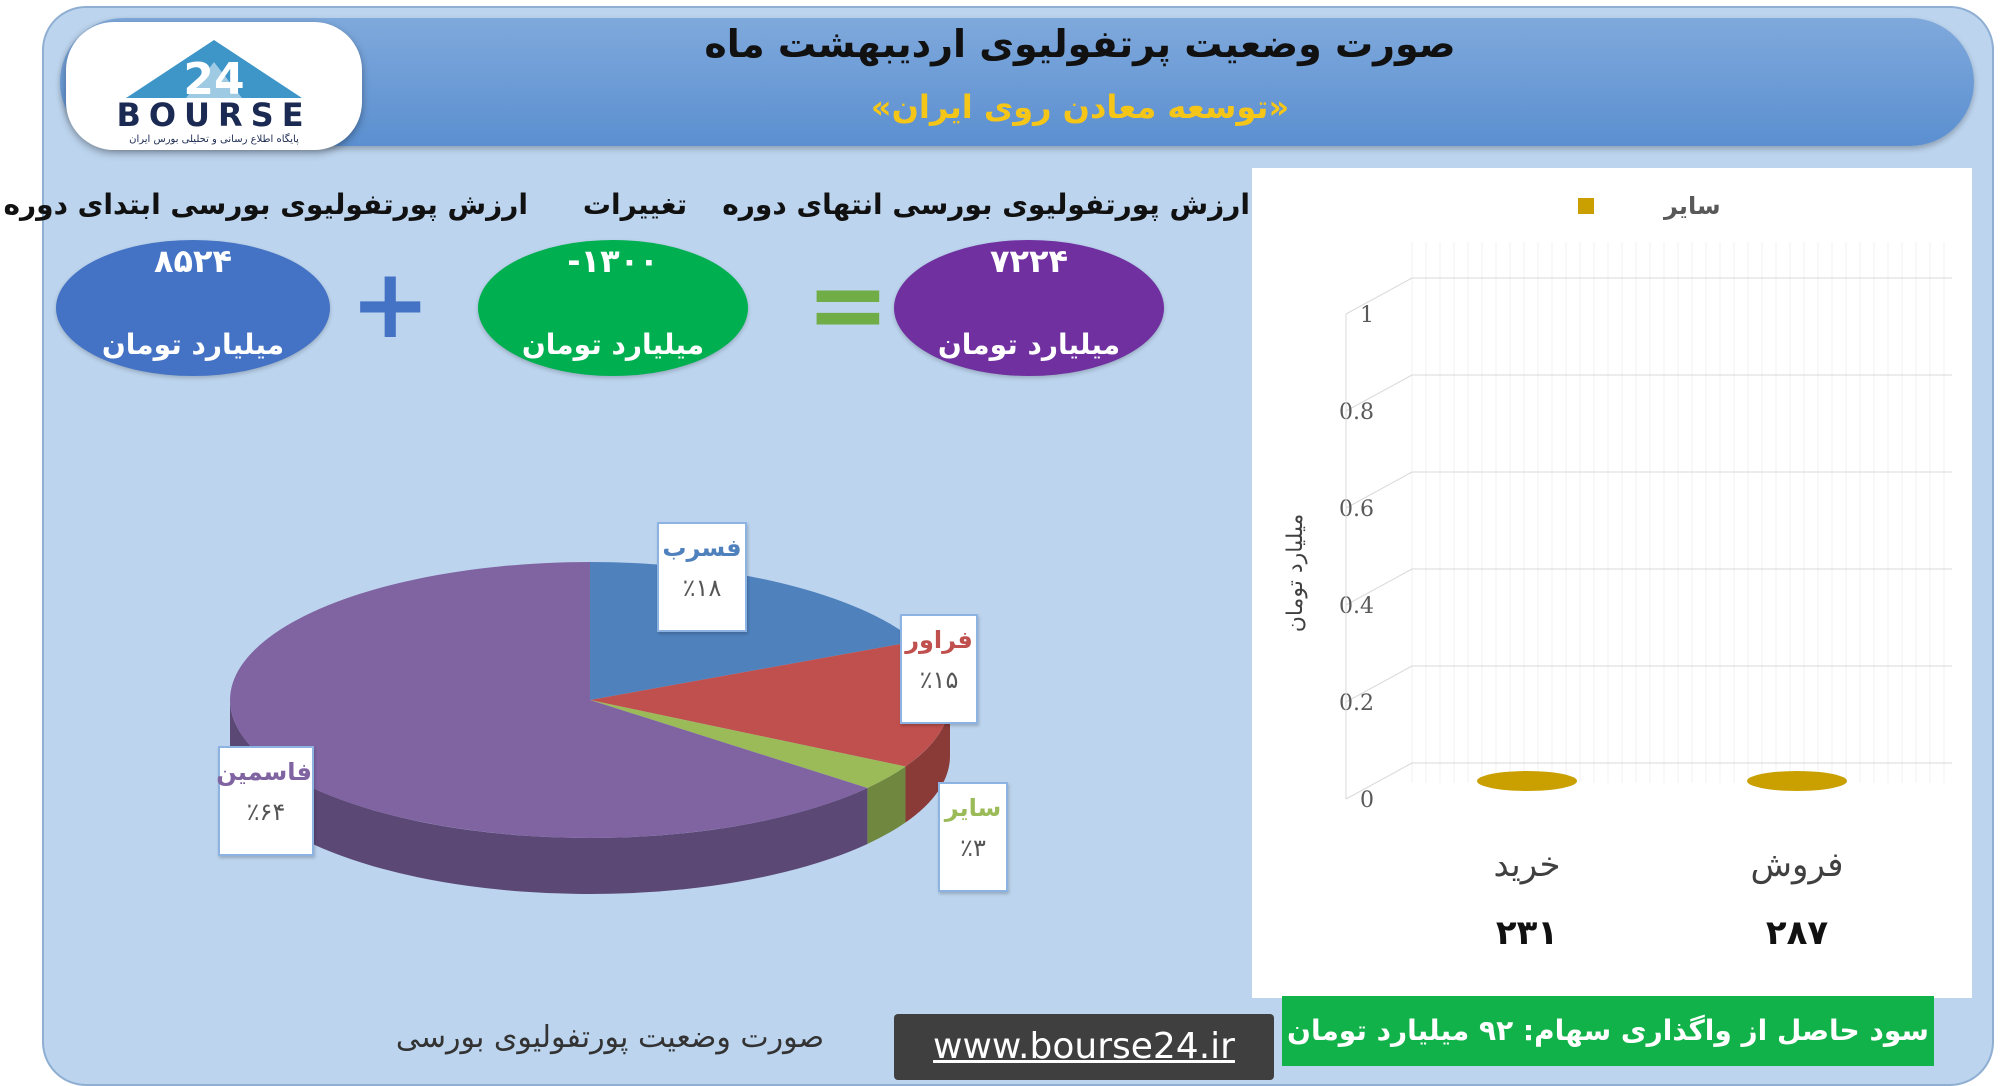 The width and height of the screenshot is (2000, 1086). I want to click on equals-sign: =, so click(848, 304).